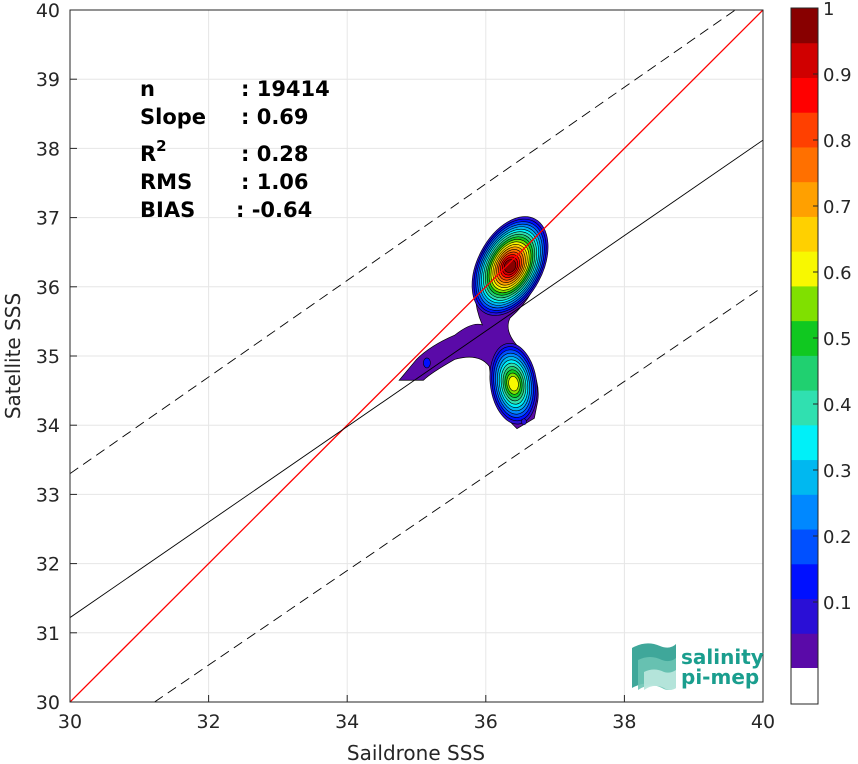  What do you see at coordinates (48, 219) in the screenshot?
I see `y-tick-label: 37` at bounding box center [48, 219].